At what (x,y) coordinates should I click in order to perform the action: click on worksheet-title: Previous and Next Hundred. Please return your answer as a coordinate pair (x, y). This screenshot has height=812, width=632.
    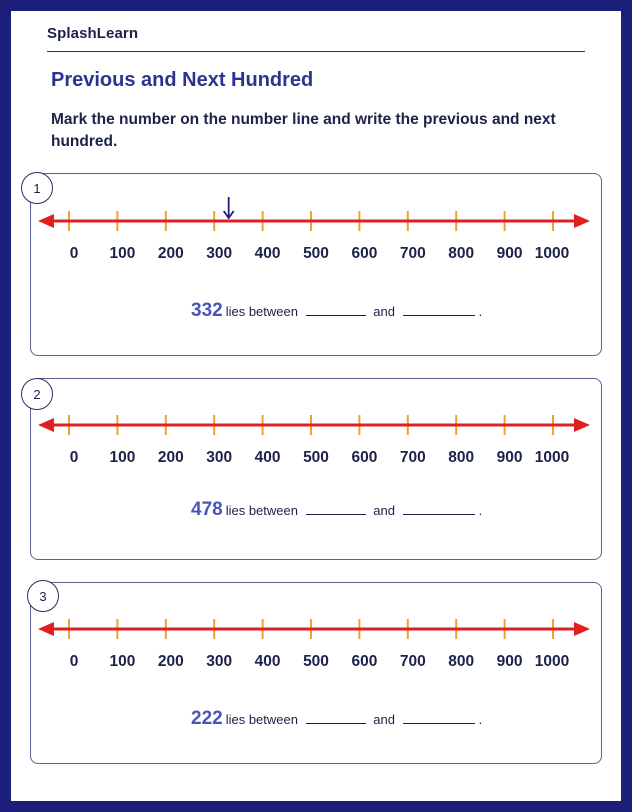
    Looking at the image, I should click on (182, 80).